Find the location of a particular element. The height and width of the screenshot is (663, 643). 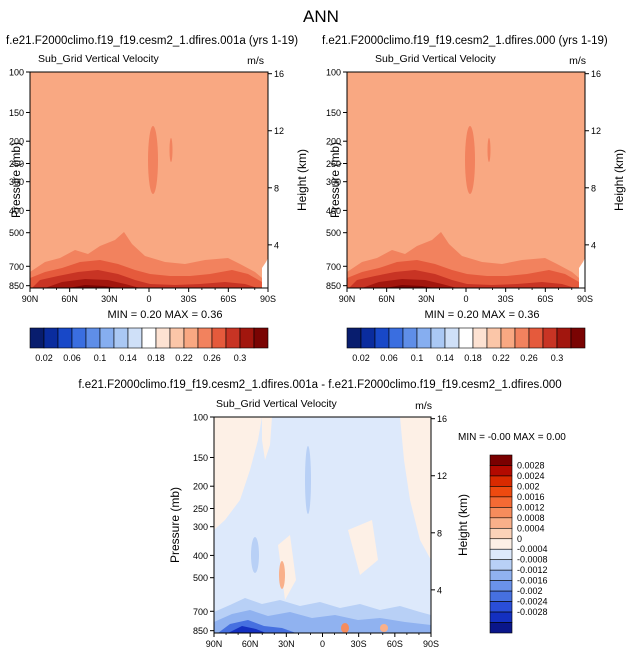

panel-diff-colorbar-label: -0.0028 is located at coordinates (532, 612).